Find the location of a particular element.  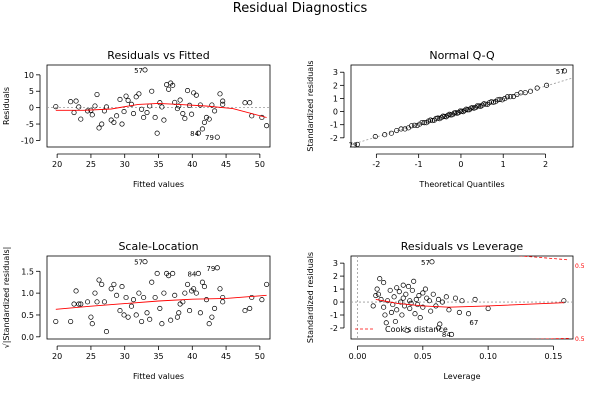

residuals-vs-fitted-plot-area is located at coordinates (158, 103).